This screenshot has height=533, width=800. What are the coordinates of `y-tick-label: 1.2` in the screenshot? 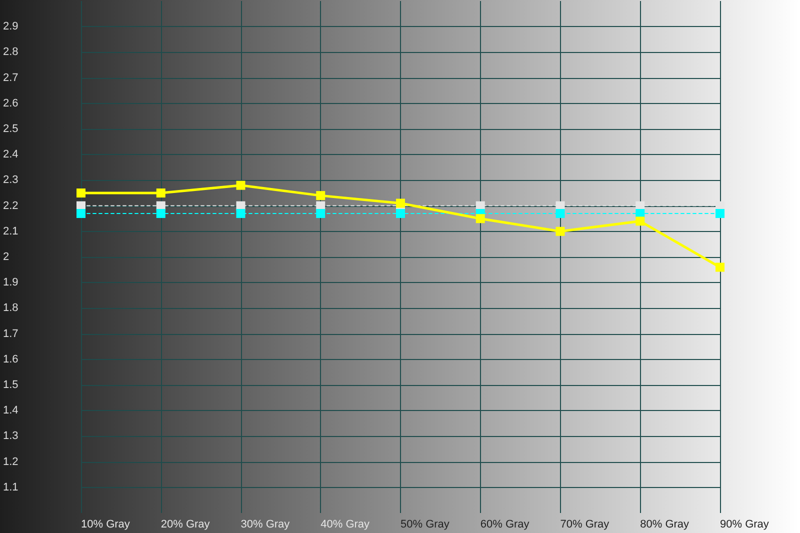 It's located at (10, 462).